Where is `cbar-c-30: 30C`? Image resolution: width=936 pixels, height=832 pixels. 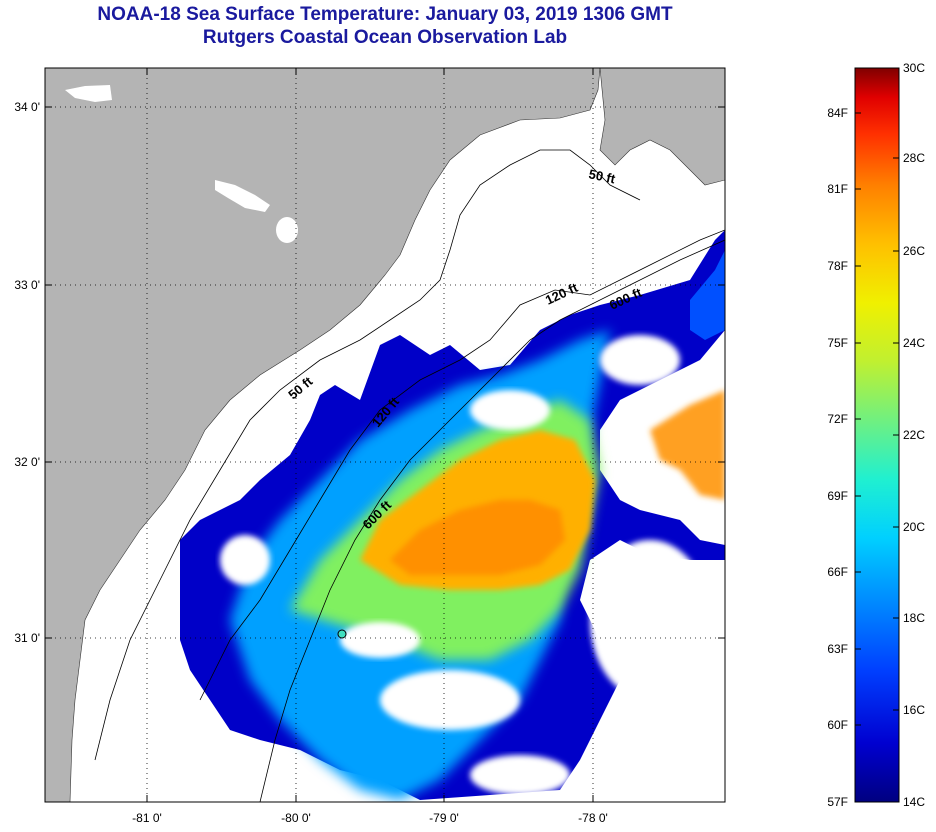 cbar-c-30: 30C is located at coordinates (914, 68).